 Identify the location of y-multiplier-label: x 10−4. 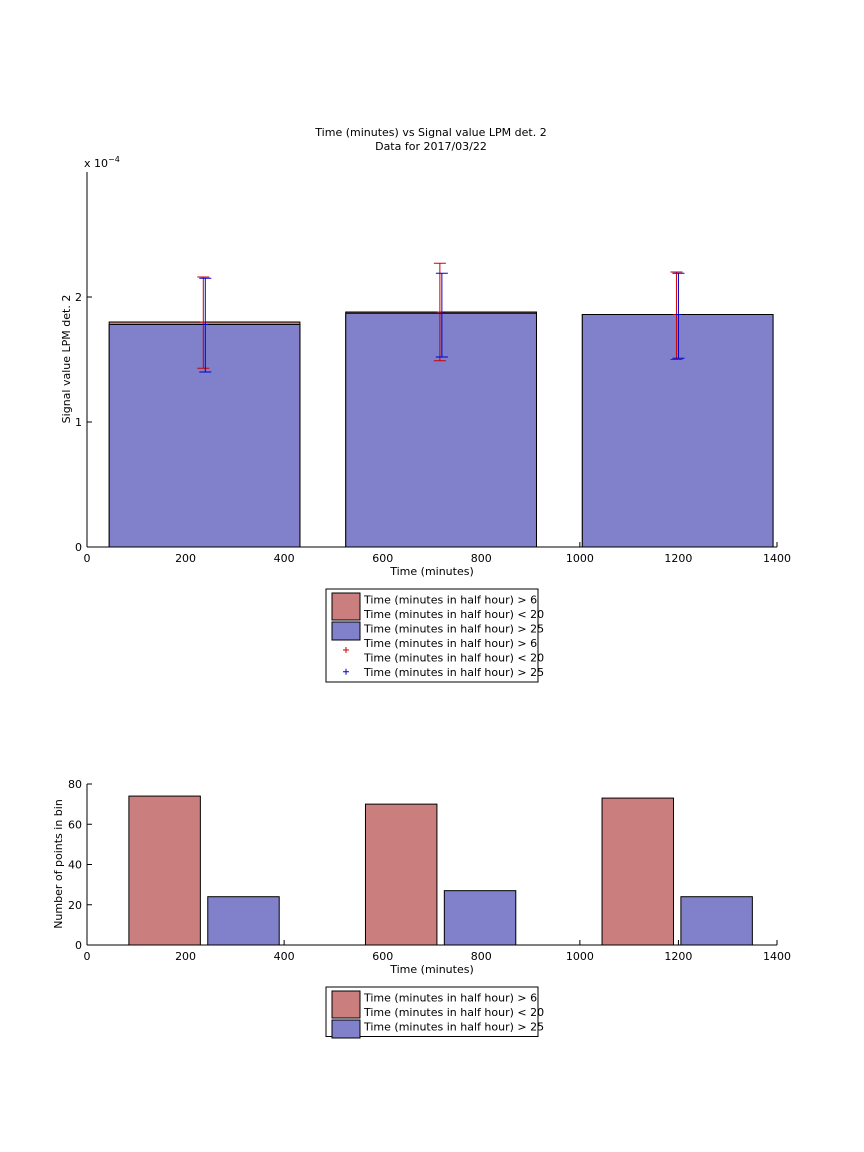
(102, 162).